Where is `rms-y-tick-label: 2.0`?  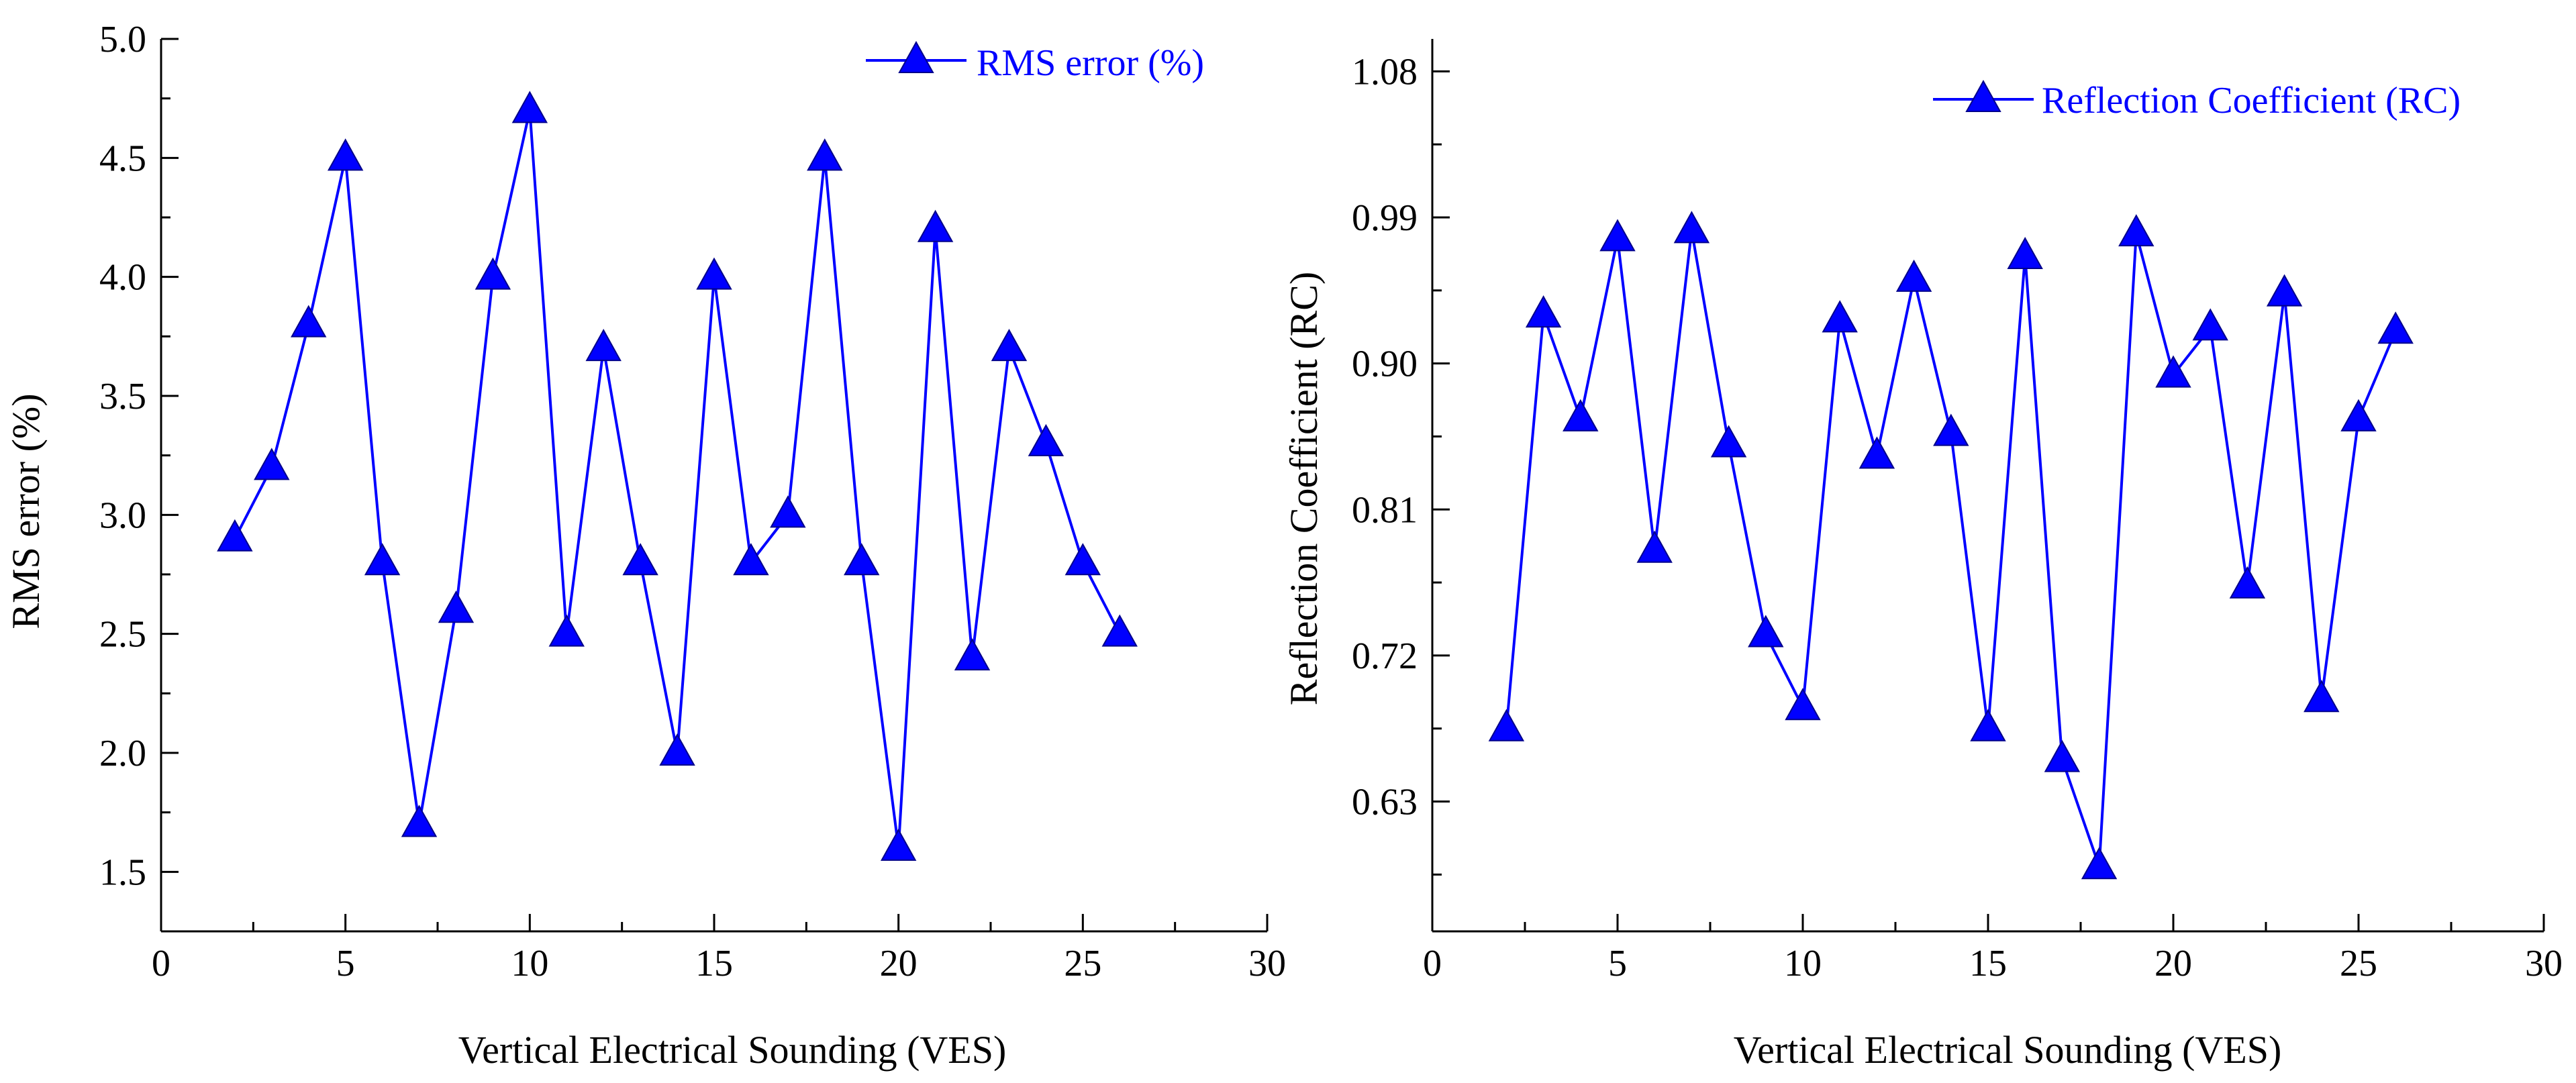 rms-y-tick-label: 2.0 is located at coordinates (122, 753).